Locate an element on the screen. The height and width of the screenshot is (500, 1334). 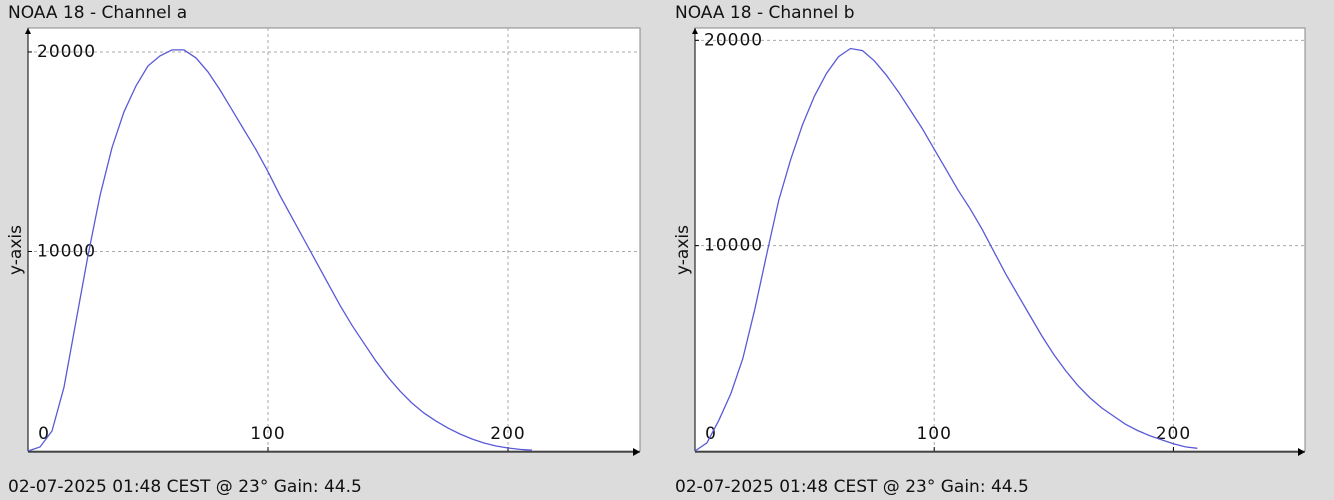
chart-title: NOAA 18 - Channel a is located at coordinates (97, 13).